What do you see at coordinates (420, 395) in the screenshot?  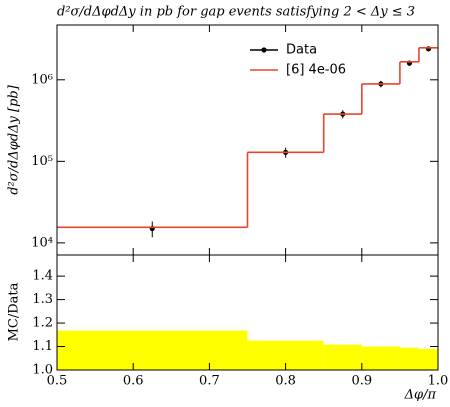 I see `x-axis-label: Δφ/π` at bounding box center [420, 395].